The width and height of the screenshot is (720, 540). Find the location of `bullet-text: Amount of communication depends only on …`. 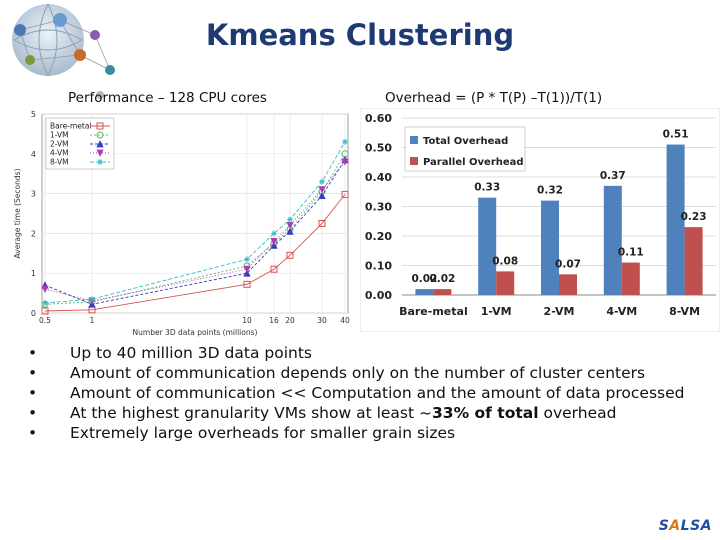

bullet-text: Amount of communication depends only on … is located at coordinates (358, 373).